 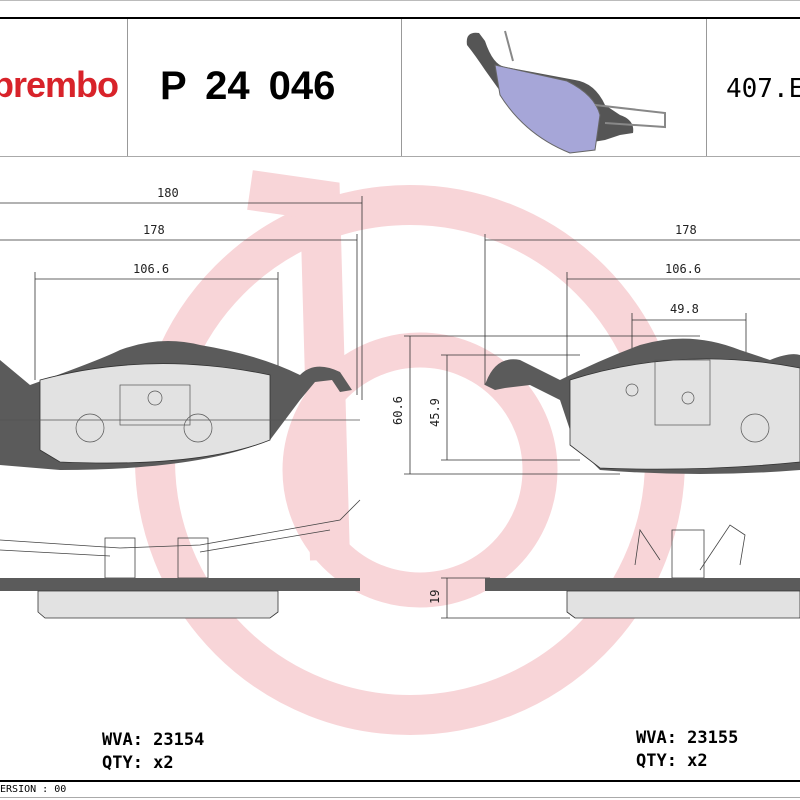 What do you see at coordinates (153, 740) in the screenshot?
I see `left-wva: WVA: 23154` at bounding box center [153, 740].